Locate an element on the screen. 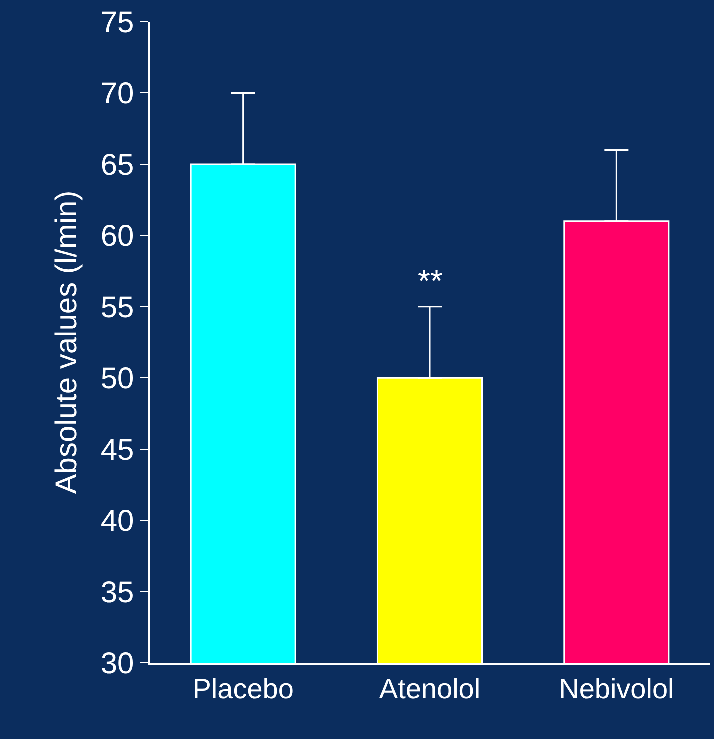 The image size is (714, 739). y-tick-label: 75 is located at coordinates (117, 23).